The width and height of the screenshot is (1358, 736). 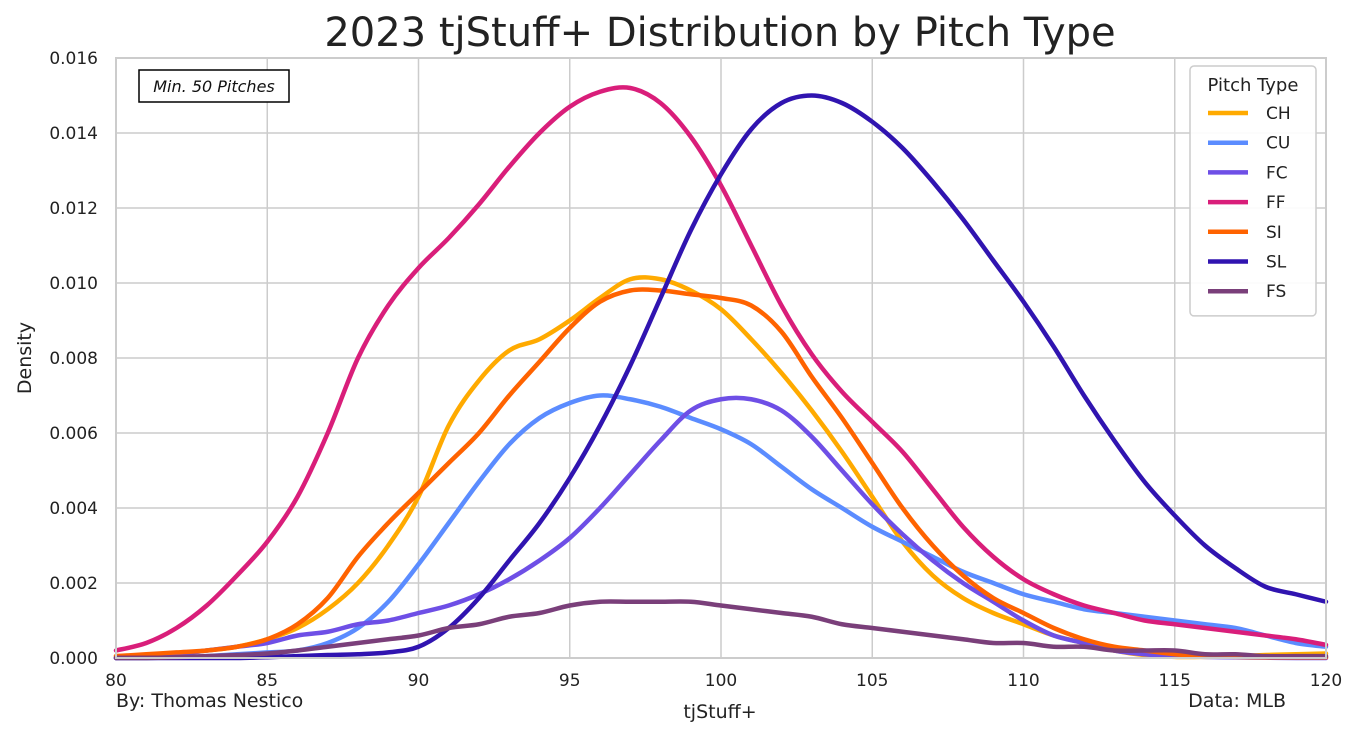 What do you see at coordinates (1276, 203) in the screenshot?
I see `legend-label-ff: FF` at bounding box center [1276, 203].